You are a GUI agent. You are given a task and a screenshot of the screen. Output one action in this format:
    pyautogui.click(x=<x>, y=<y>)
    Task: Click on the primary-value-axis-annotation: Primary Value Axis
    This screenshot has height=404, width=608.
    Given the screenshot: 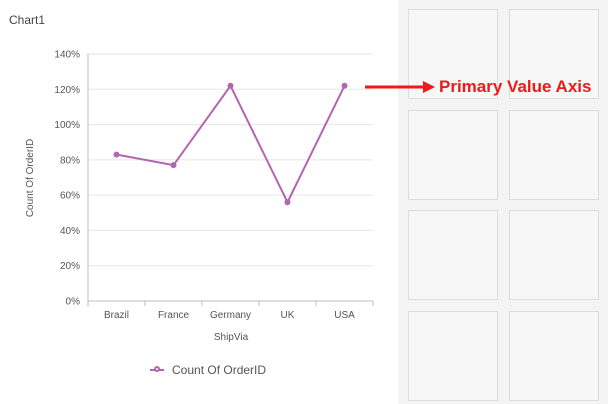 What is the action you would take?
    pyautogui.click(x=478, y=87)
    